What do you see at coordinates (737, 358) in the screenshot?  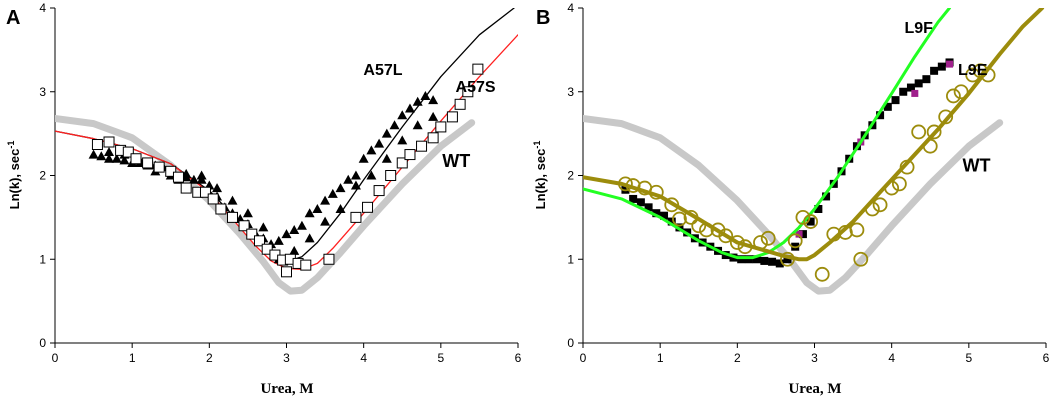 I see `x-tick-label: 2` at bounding box center [737, 358].